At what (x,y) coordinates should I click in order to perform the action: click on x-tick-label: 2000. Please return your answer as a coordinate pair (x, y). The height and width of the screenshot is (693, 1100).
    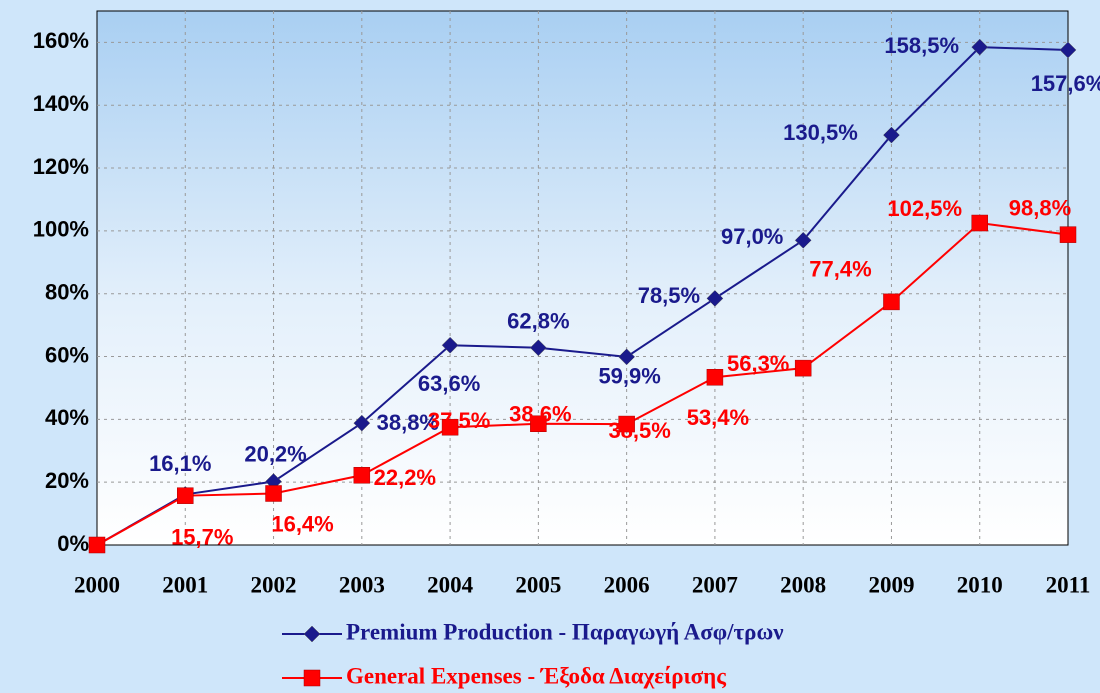
    Looking at the image, I should click on (97, 584).